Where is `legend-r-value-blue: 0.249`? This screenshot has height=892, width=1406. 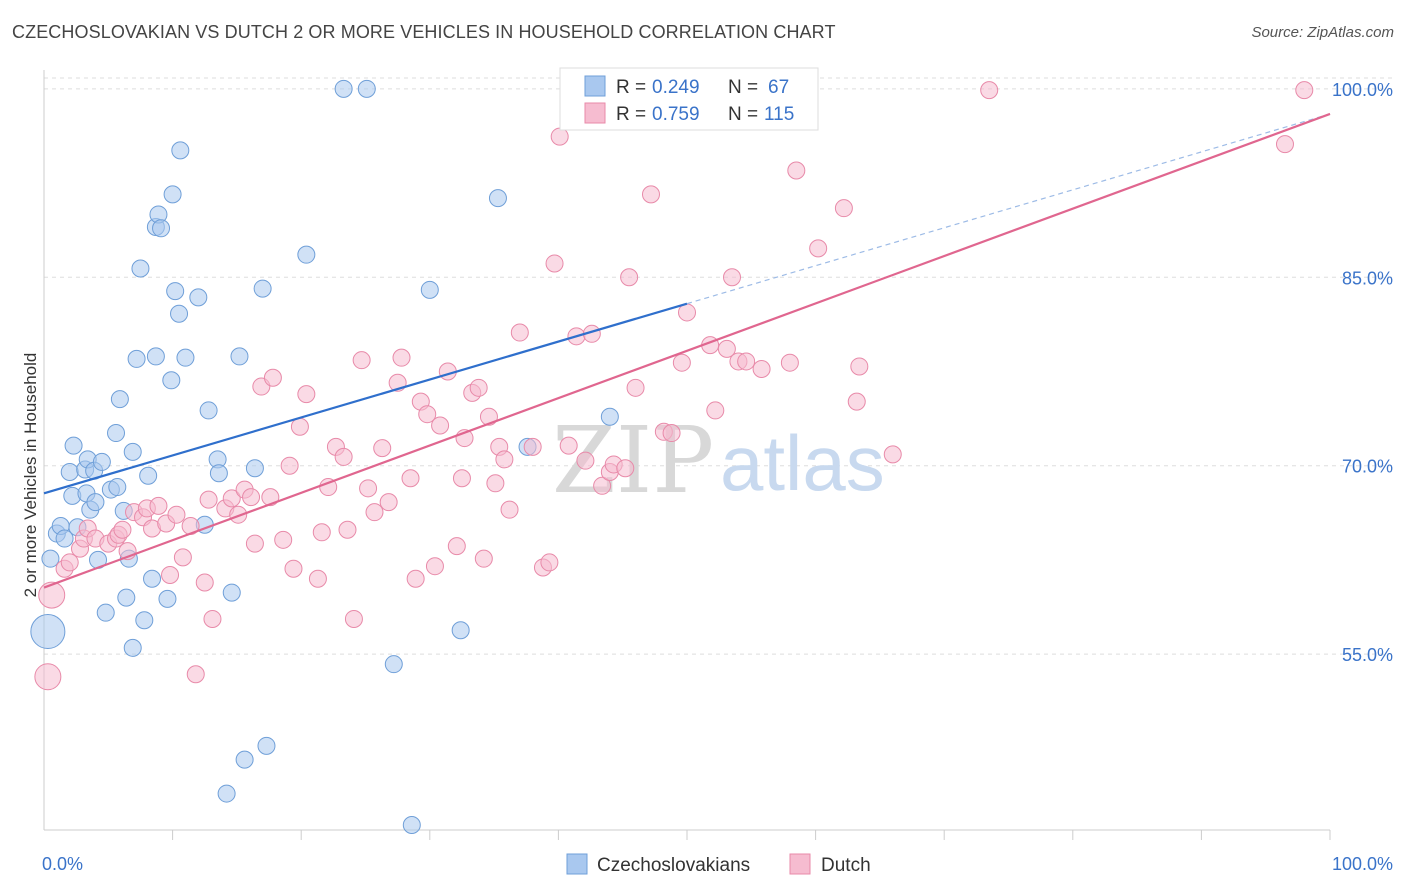 legend-r-value-blue: 0.249 is located at coordinates (676, 87).